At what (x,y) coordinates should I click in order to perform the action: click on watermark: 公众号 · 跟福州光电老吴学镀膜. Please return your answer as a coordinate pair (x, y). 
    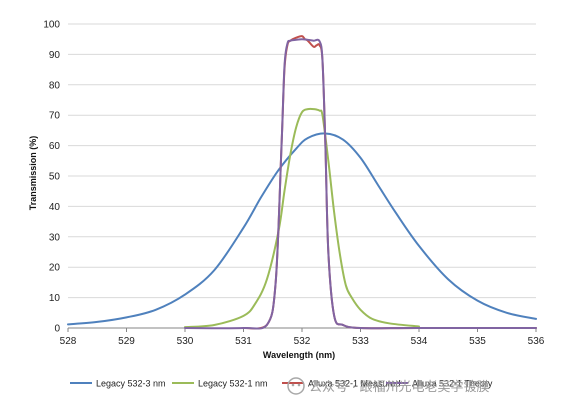
    Looking at the image, I should click on (388, 386).